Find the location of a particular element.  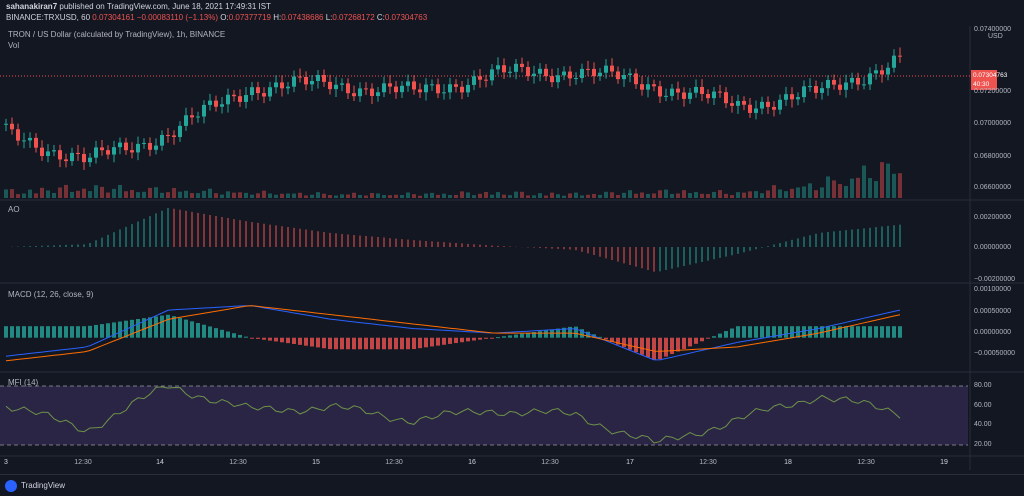

y-tick: 0.07400000 is located at coordinates (992, 29).